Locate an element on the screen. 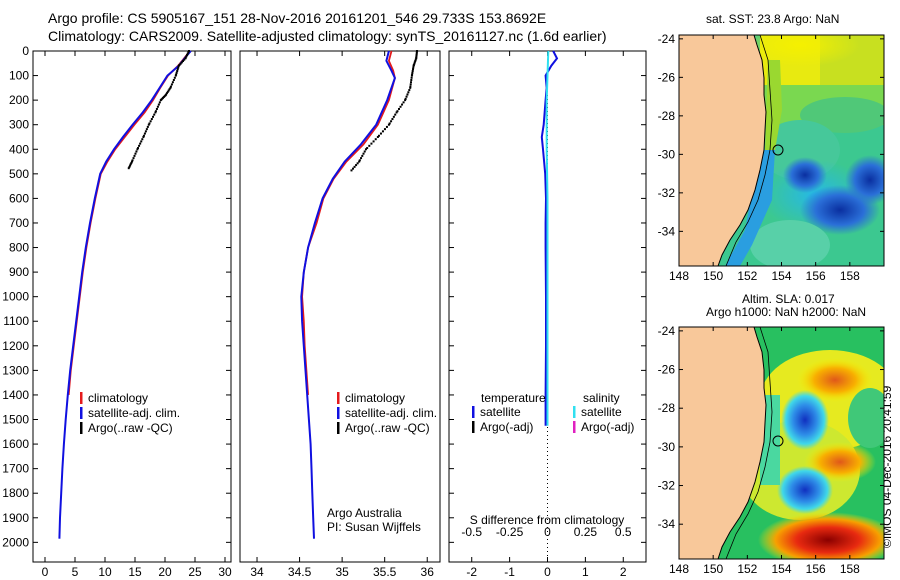  map-y-tick-label: -32 is located at coordinates (667, 486).